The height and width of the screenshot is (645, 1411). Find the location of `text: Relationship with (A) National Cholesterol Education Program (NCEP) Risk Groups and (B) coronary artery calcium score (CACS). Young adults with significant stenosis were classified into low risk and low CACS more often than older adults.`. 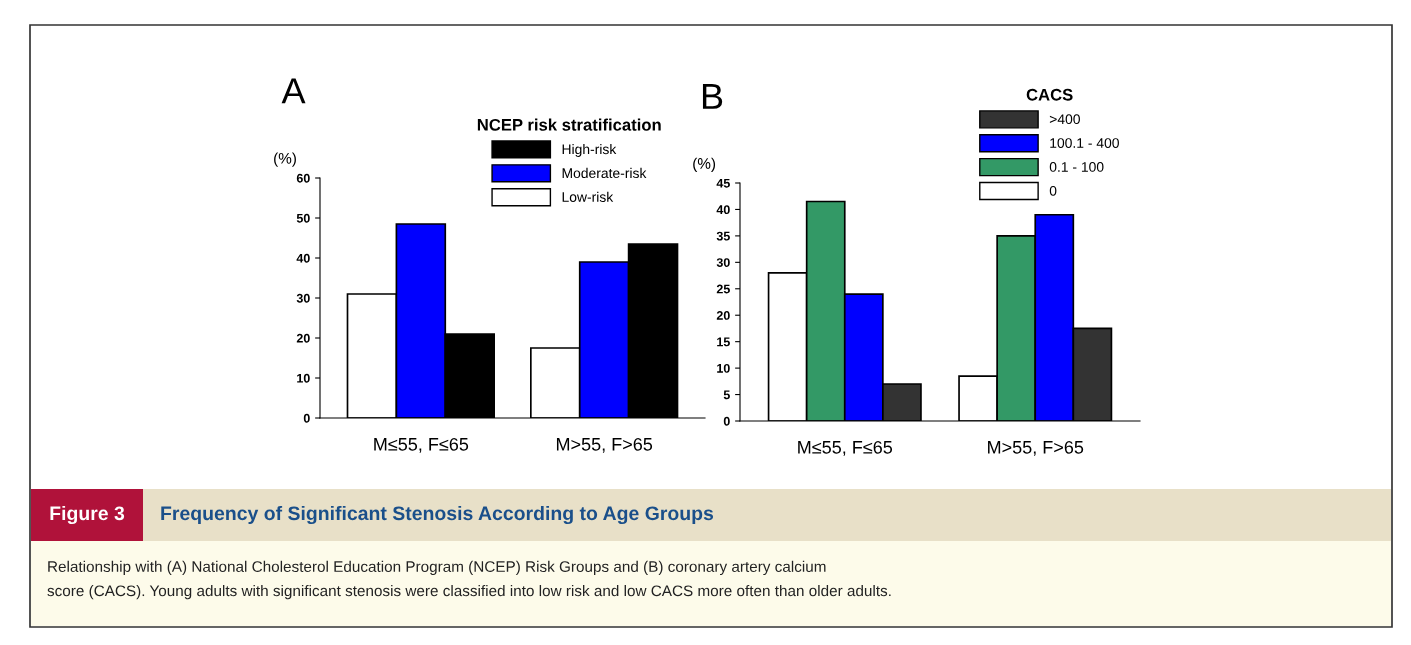

text: Relationship with (A) National Cholesterol Education Program (NCEP) Risk Groups and (B) coronary artery calcium score (CACS). Young adults with significant stenosis were classified into low risk and low CACS more often than older adults. is located at coordinates (469, 580).